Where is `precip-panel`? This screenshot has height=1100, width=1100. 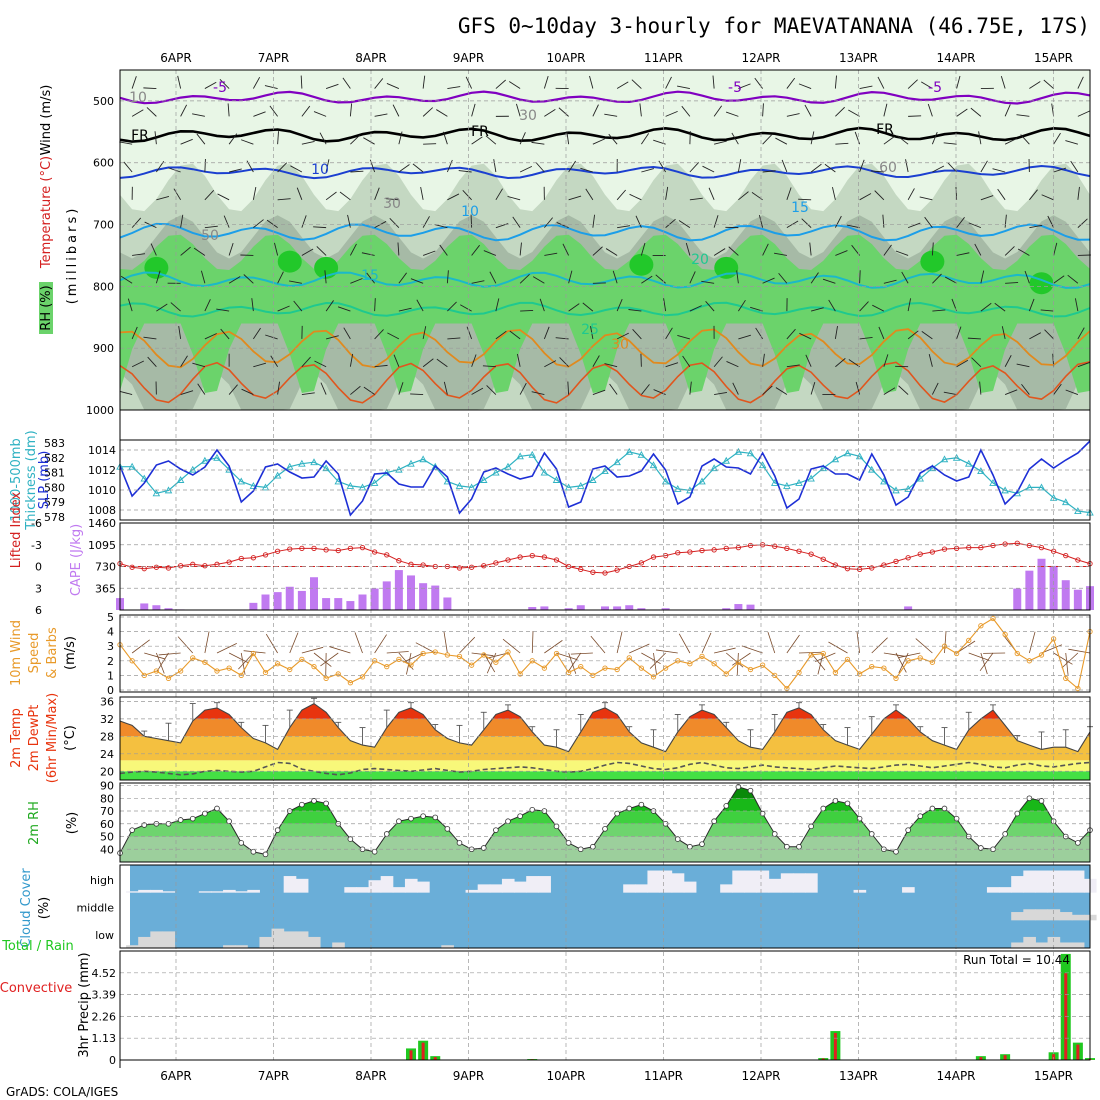
precip-panel is located at coordinates (750, 1006).